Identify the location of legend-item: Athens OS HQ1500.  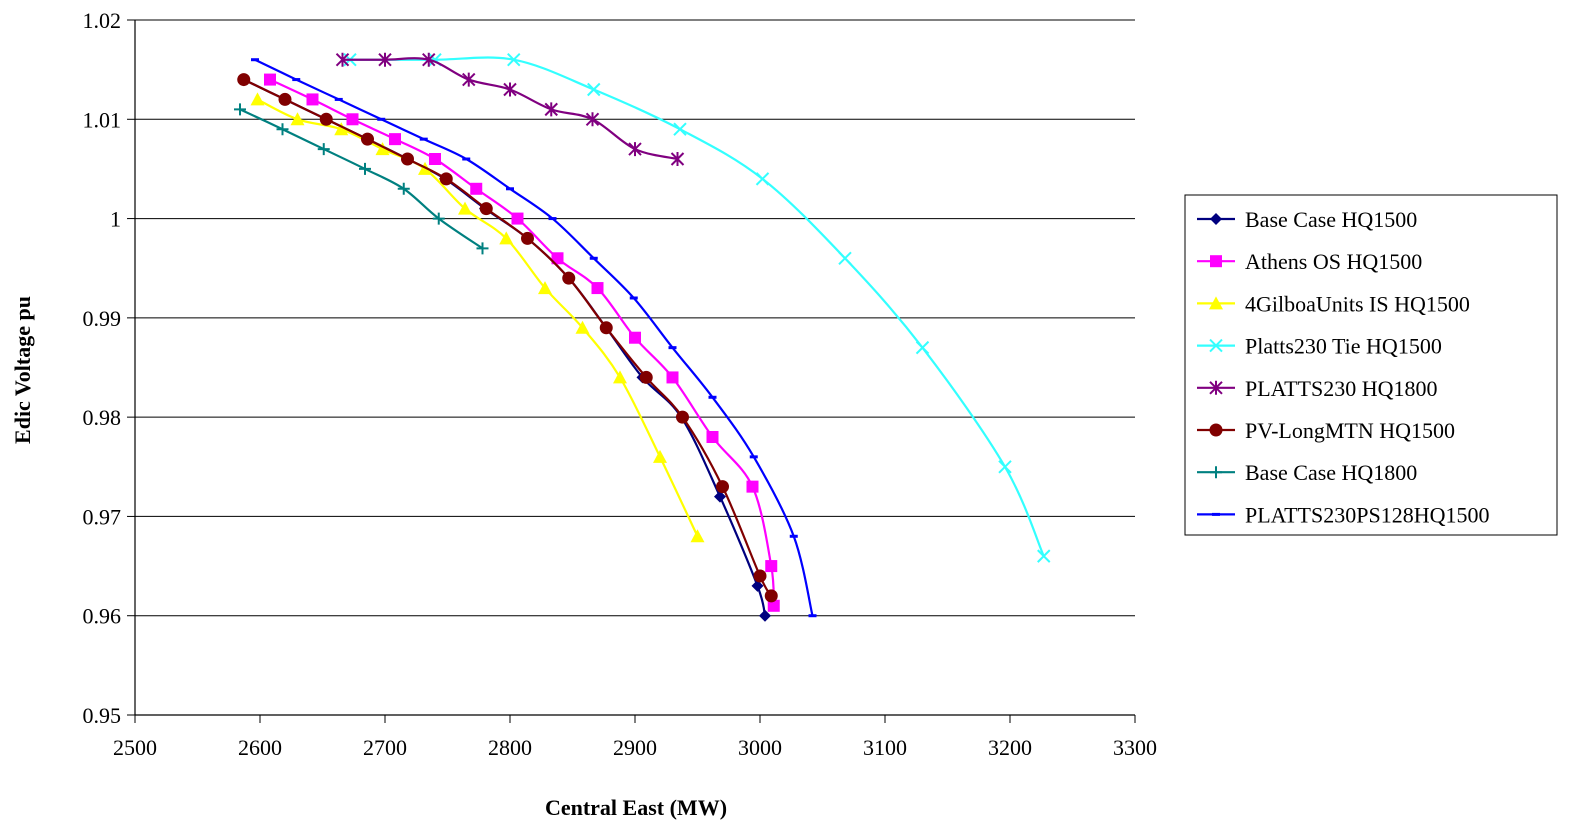
(1309, 261).